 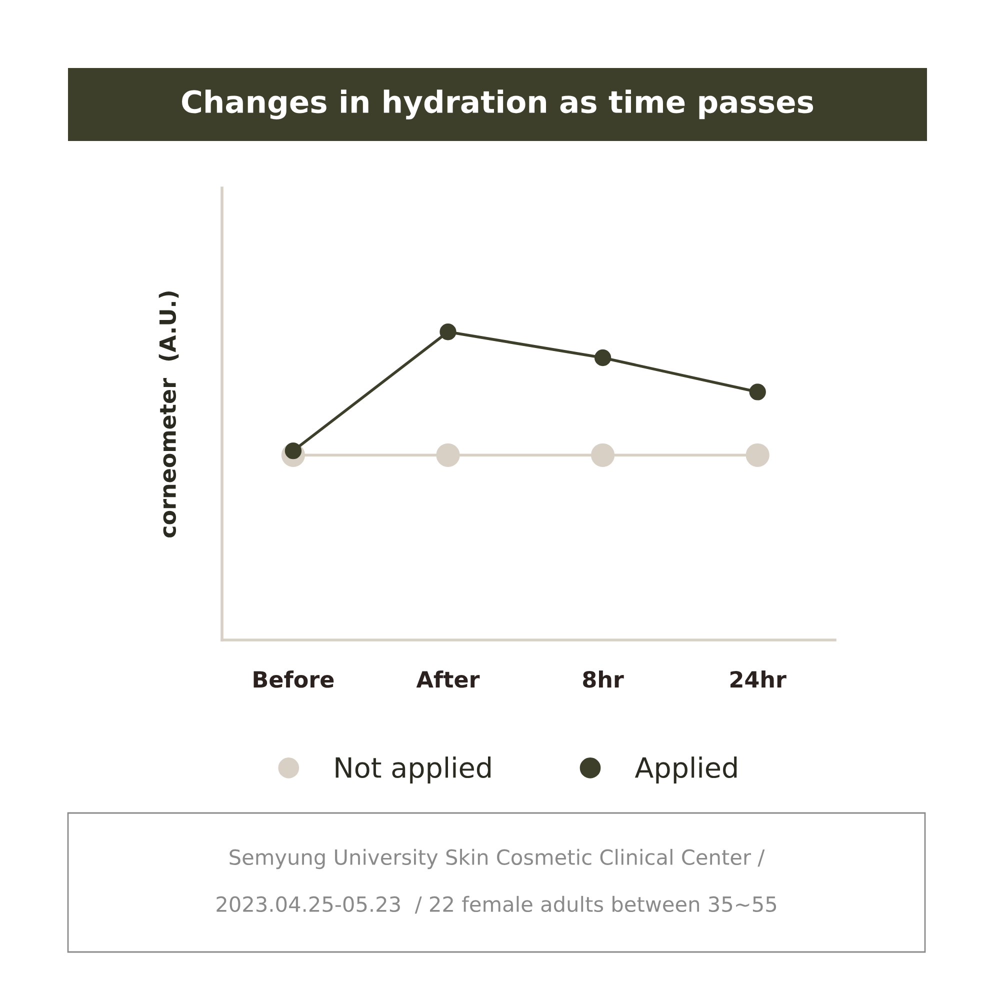 What do you see at coordinates (168, 415) in the screenshot?
I see `y-axis-title: corneometer (A.U.)` at bounding box center [168, 415].